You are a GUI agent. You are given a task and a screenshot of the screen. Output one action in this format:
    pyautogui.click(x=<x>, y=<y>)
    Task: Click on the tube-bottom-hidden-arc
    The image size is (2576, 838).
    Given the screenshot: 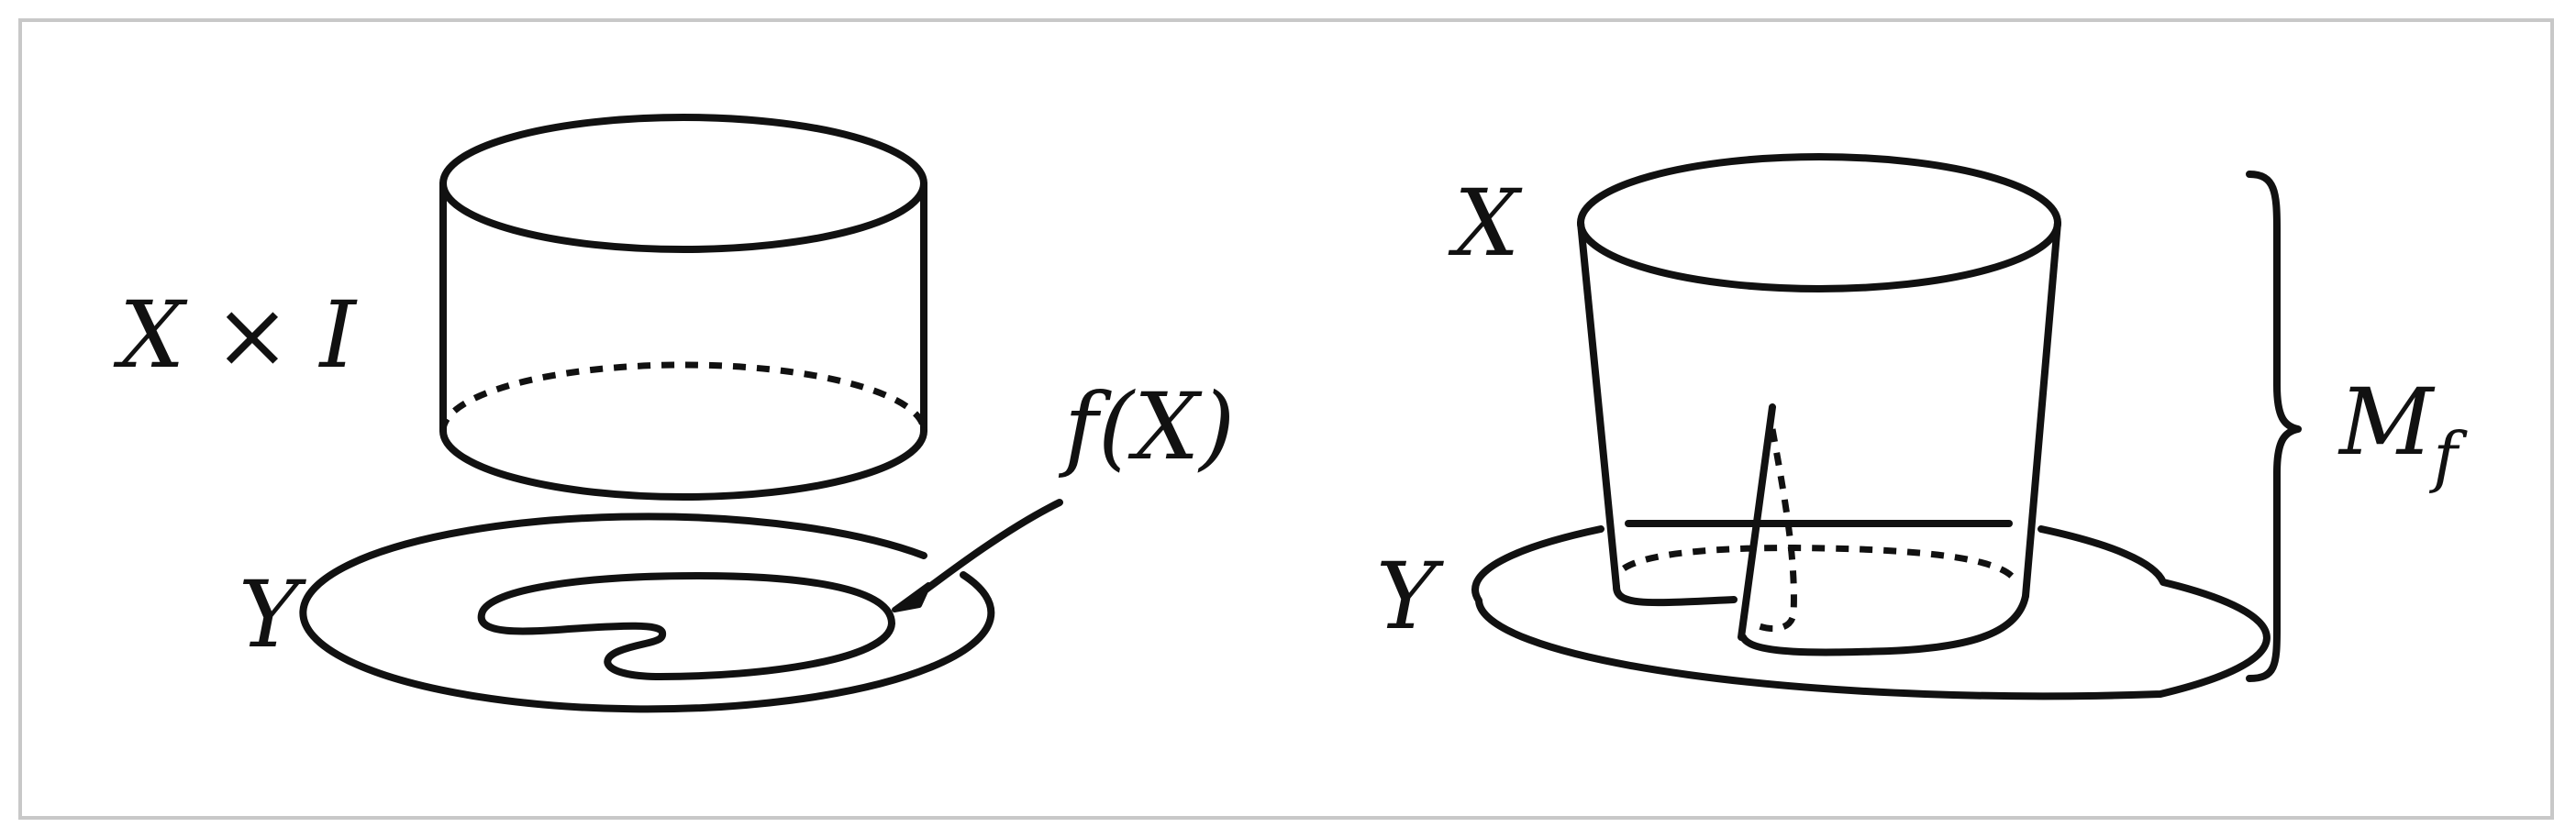 What is the action you would take?
    pyautogui.click(x=1819, y=564)
    